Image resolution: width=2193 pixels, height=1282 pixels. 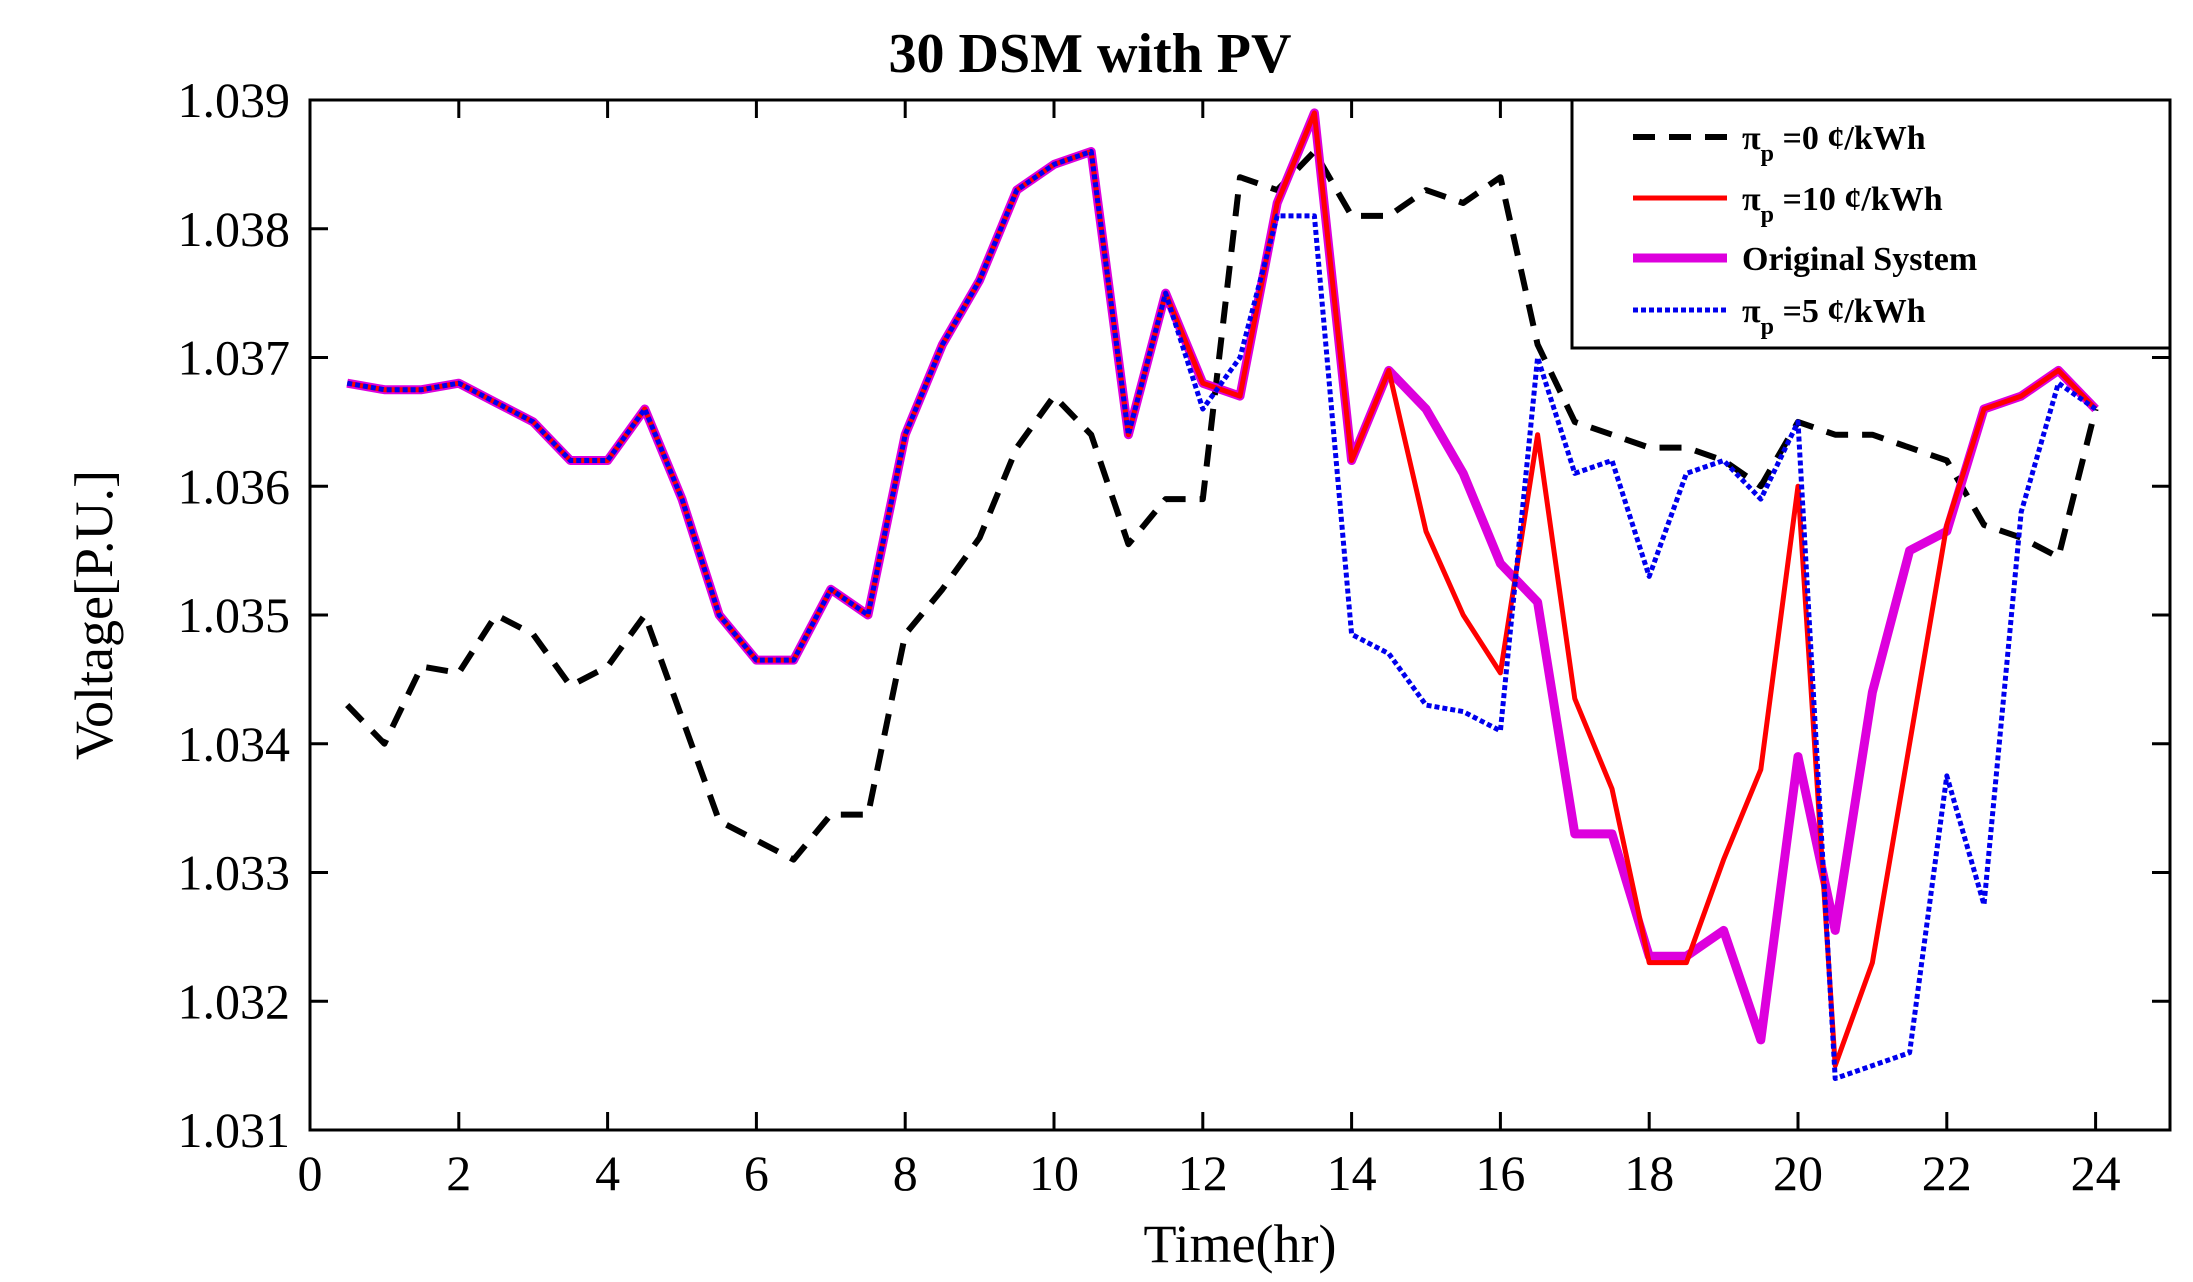 What do you see at coordinates (310, 1173) in the screenshot?
I see `x-tick-label: 0` at bounding box center [310, 1173].